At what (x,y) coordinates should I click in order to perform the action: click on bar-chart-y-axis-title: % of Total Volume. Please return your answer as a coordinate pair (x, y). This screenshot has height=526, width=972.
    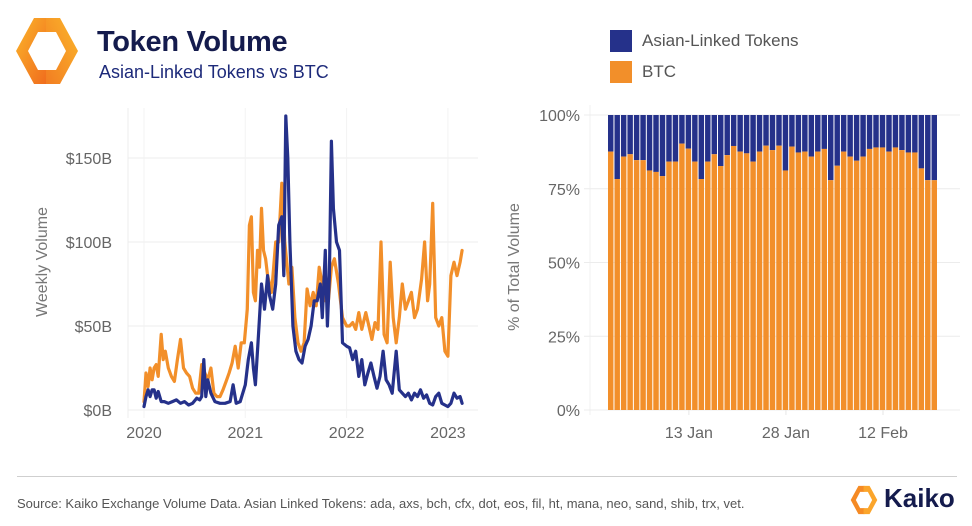
    Looking at the image, I should click on (514, 267).